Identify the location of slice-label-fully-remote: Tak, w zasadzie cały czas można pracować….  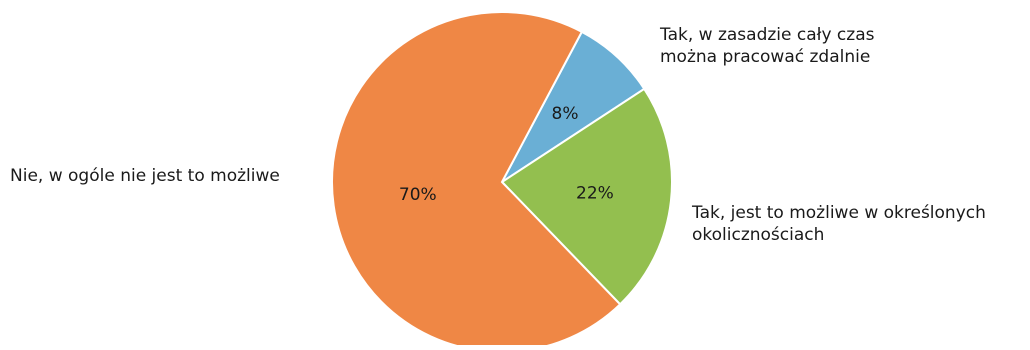
(767, 46).